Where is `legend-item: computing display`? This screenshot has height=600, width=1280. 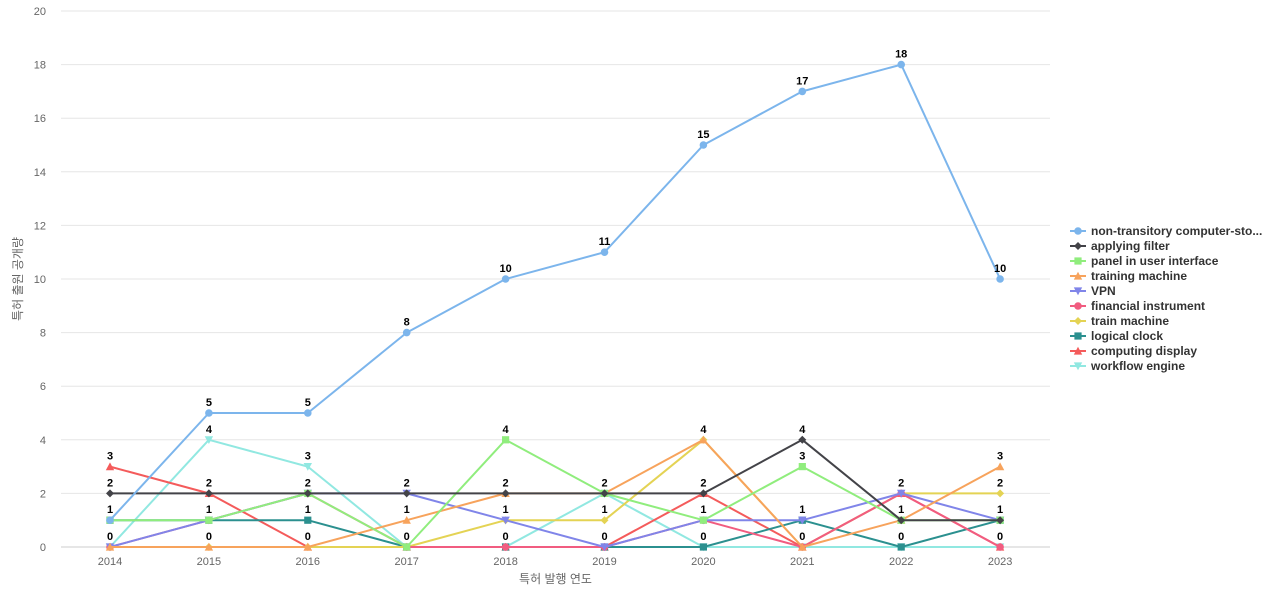 legend-item: computing display is located at coordinates (1133, 351).